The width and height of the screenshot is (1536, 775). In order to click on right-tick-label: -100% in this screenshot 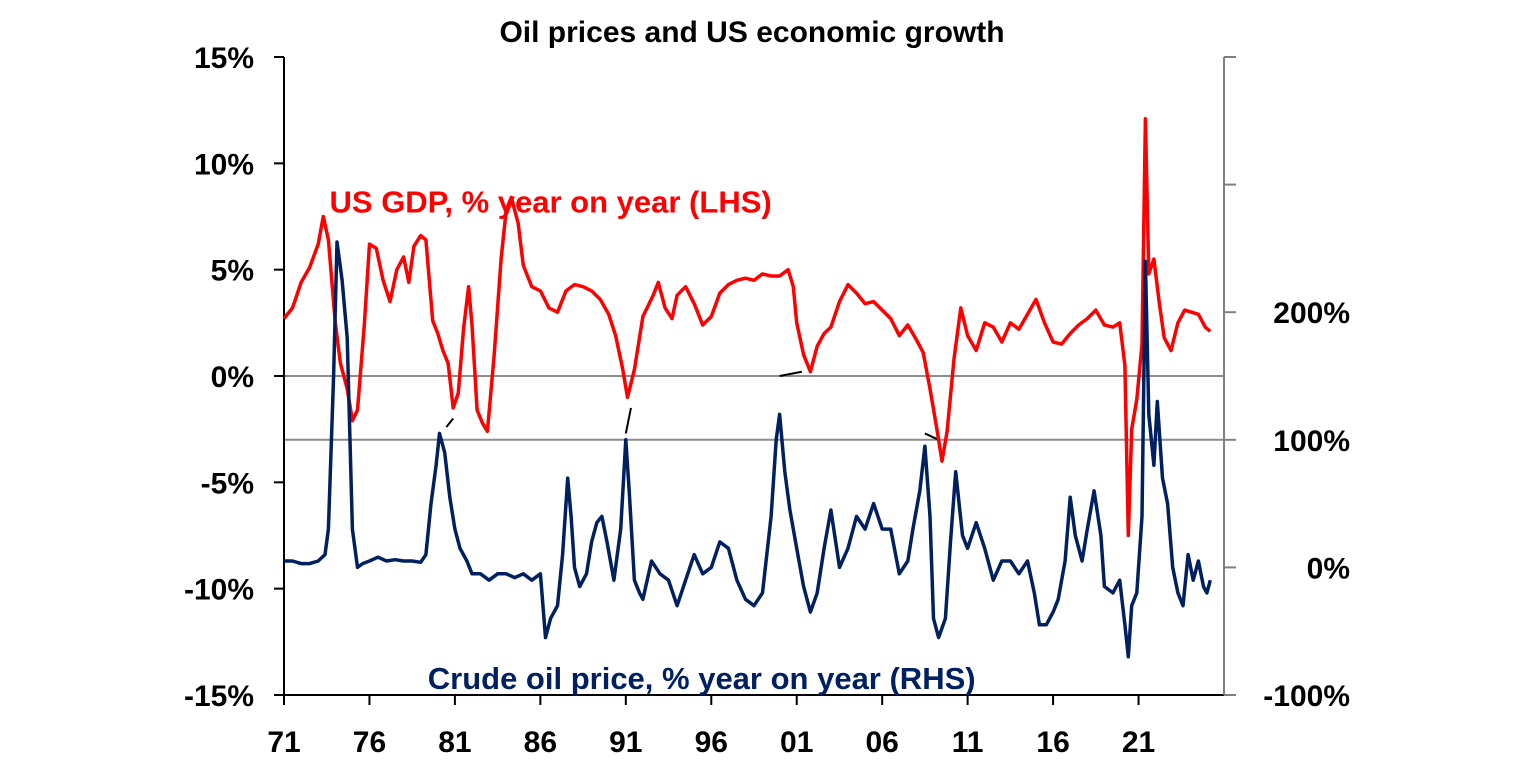, I will do `click(1306, 696)`.